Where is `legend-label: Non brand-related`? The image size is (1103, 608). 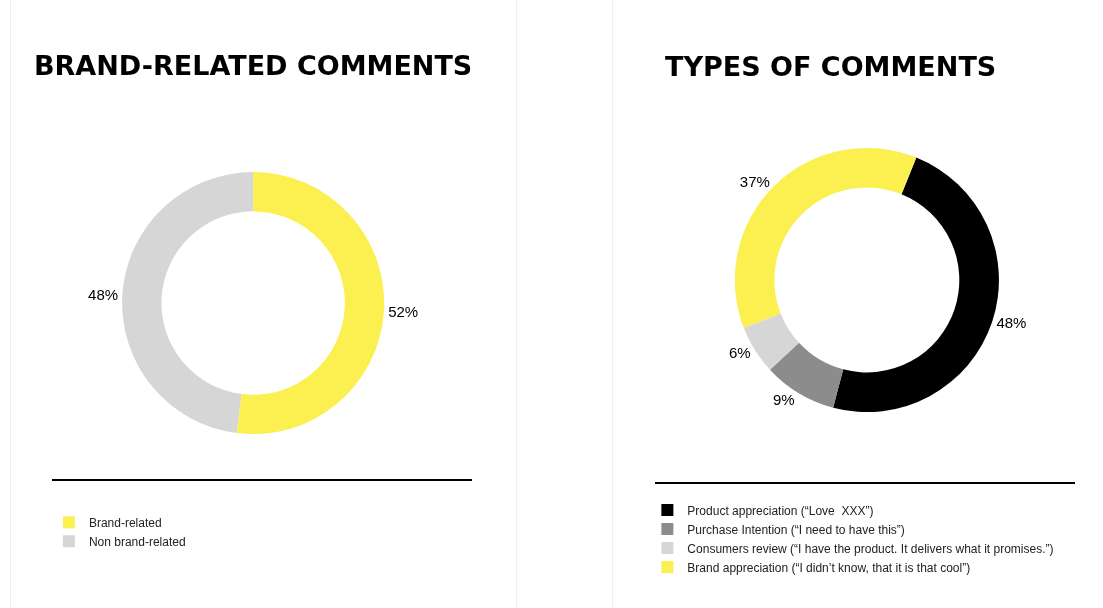
legend-label: Non brand-related is located at coordinates (137, 541).